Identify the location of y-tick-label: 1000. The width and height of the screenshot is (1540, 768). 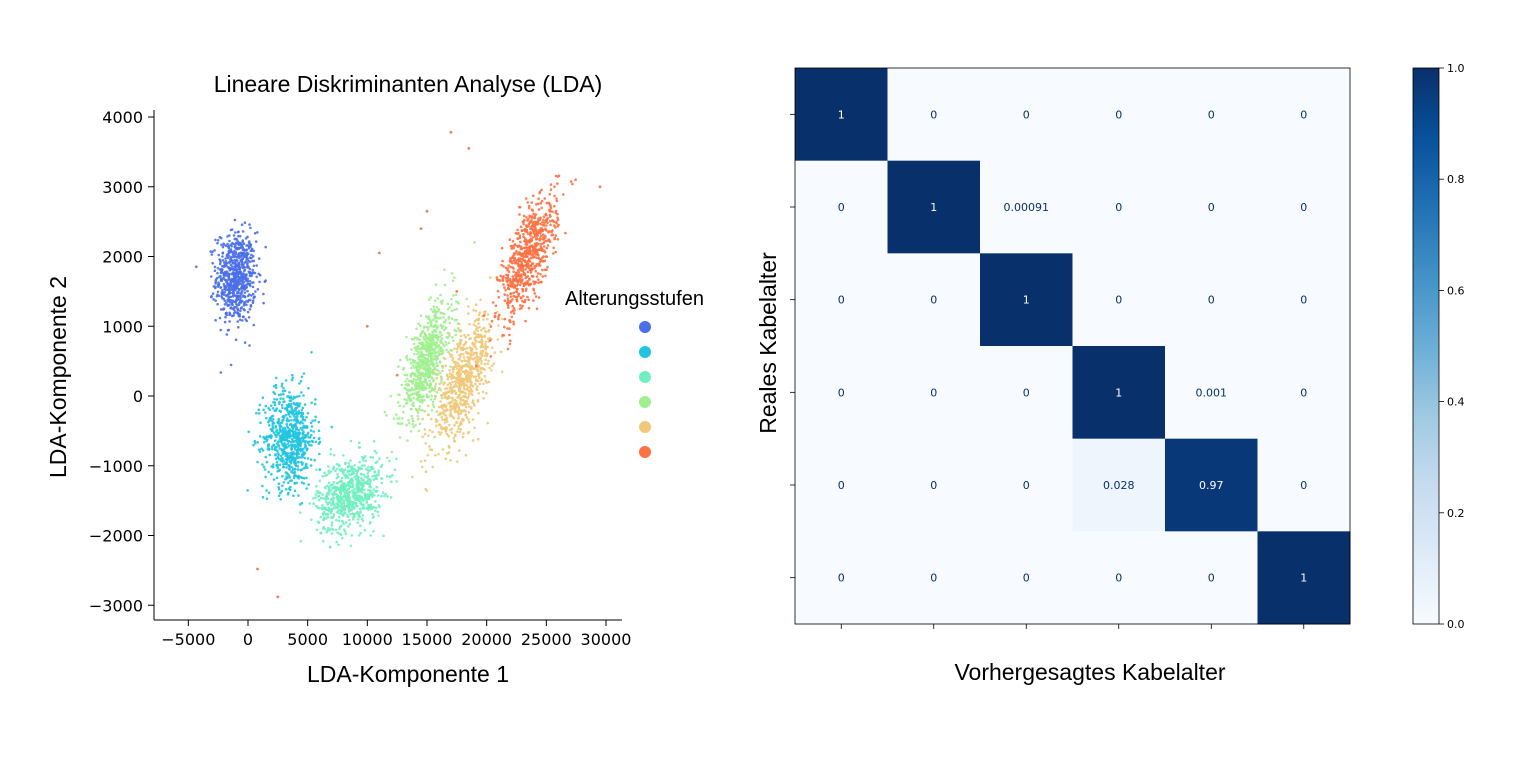
(122, 326).